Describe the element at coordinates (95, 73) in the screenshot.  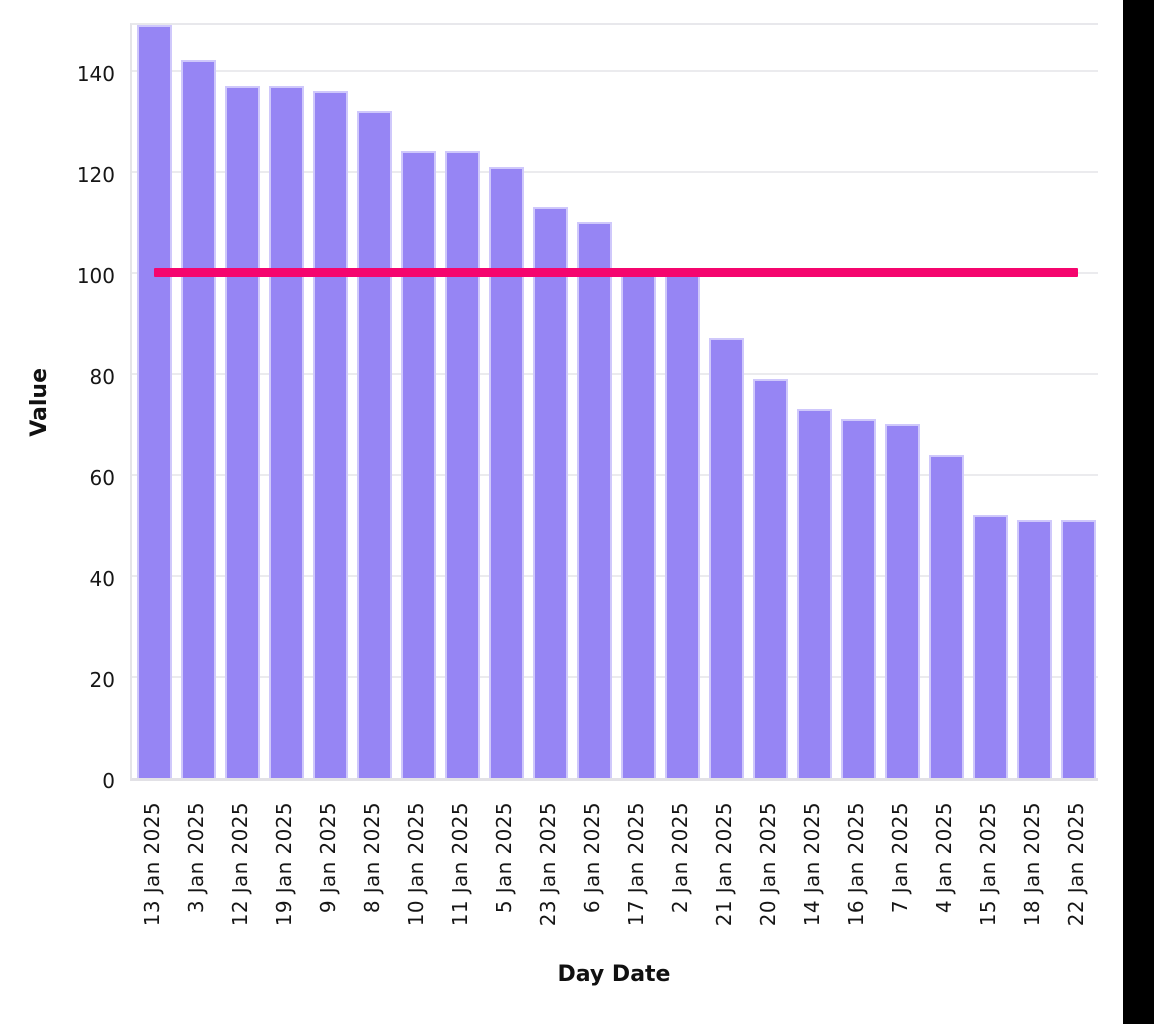
I see `y-tick-label-140: 140` at that location.